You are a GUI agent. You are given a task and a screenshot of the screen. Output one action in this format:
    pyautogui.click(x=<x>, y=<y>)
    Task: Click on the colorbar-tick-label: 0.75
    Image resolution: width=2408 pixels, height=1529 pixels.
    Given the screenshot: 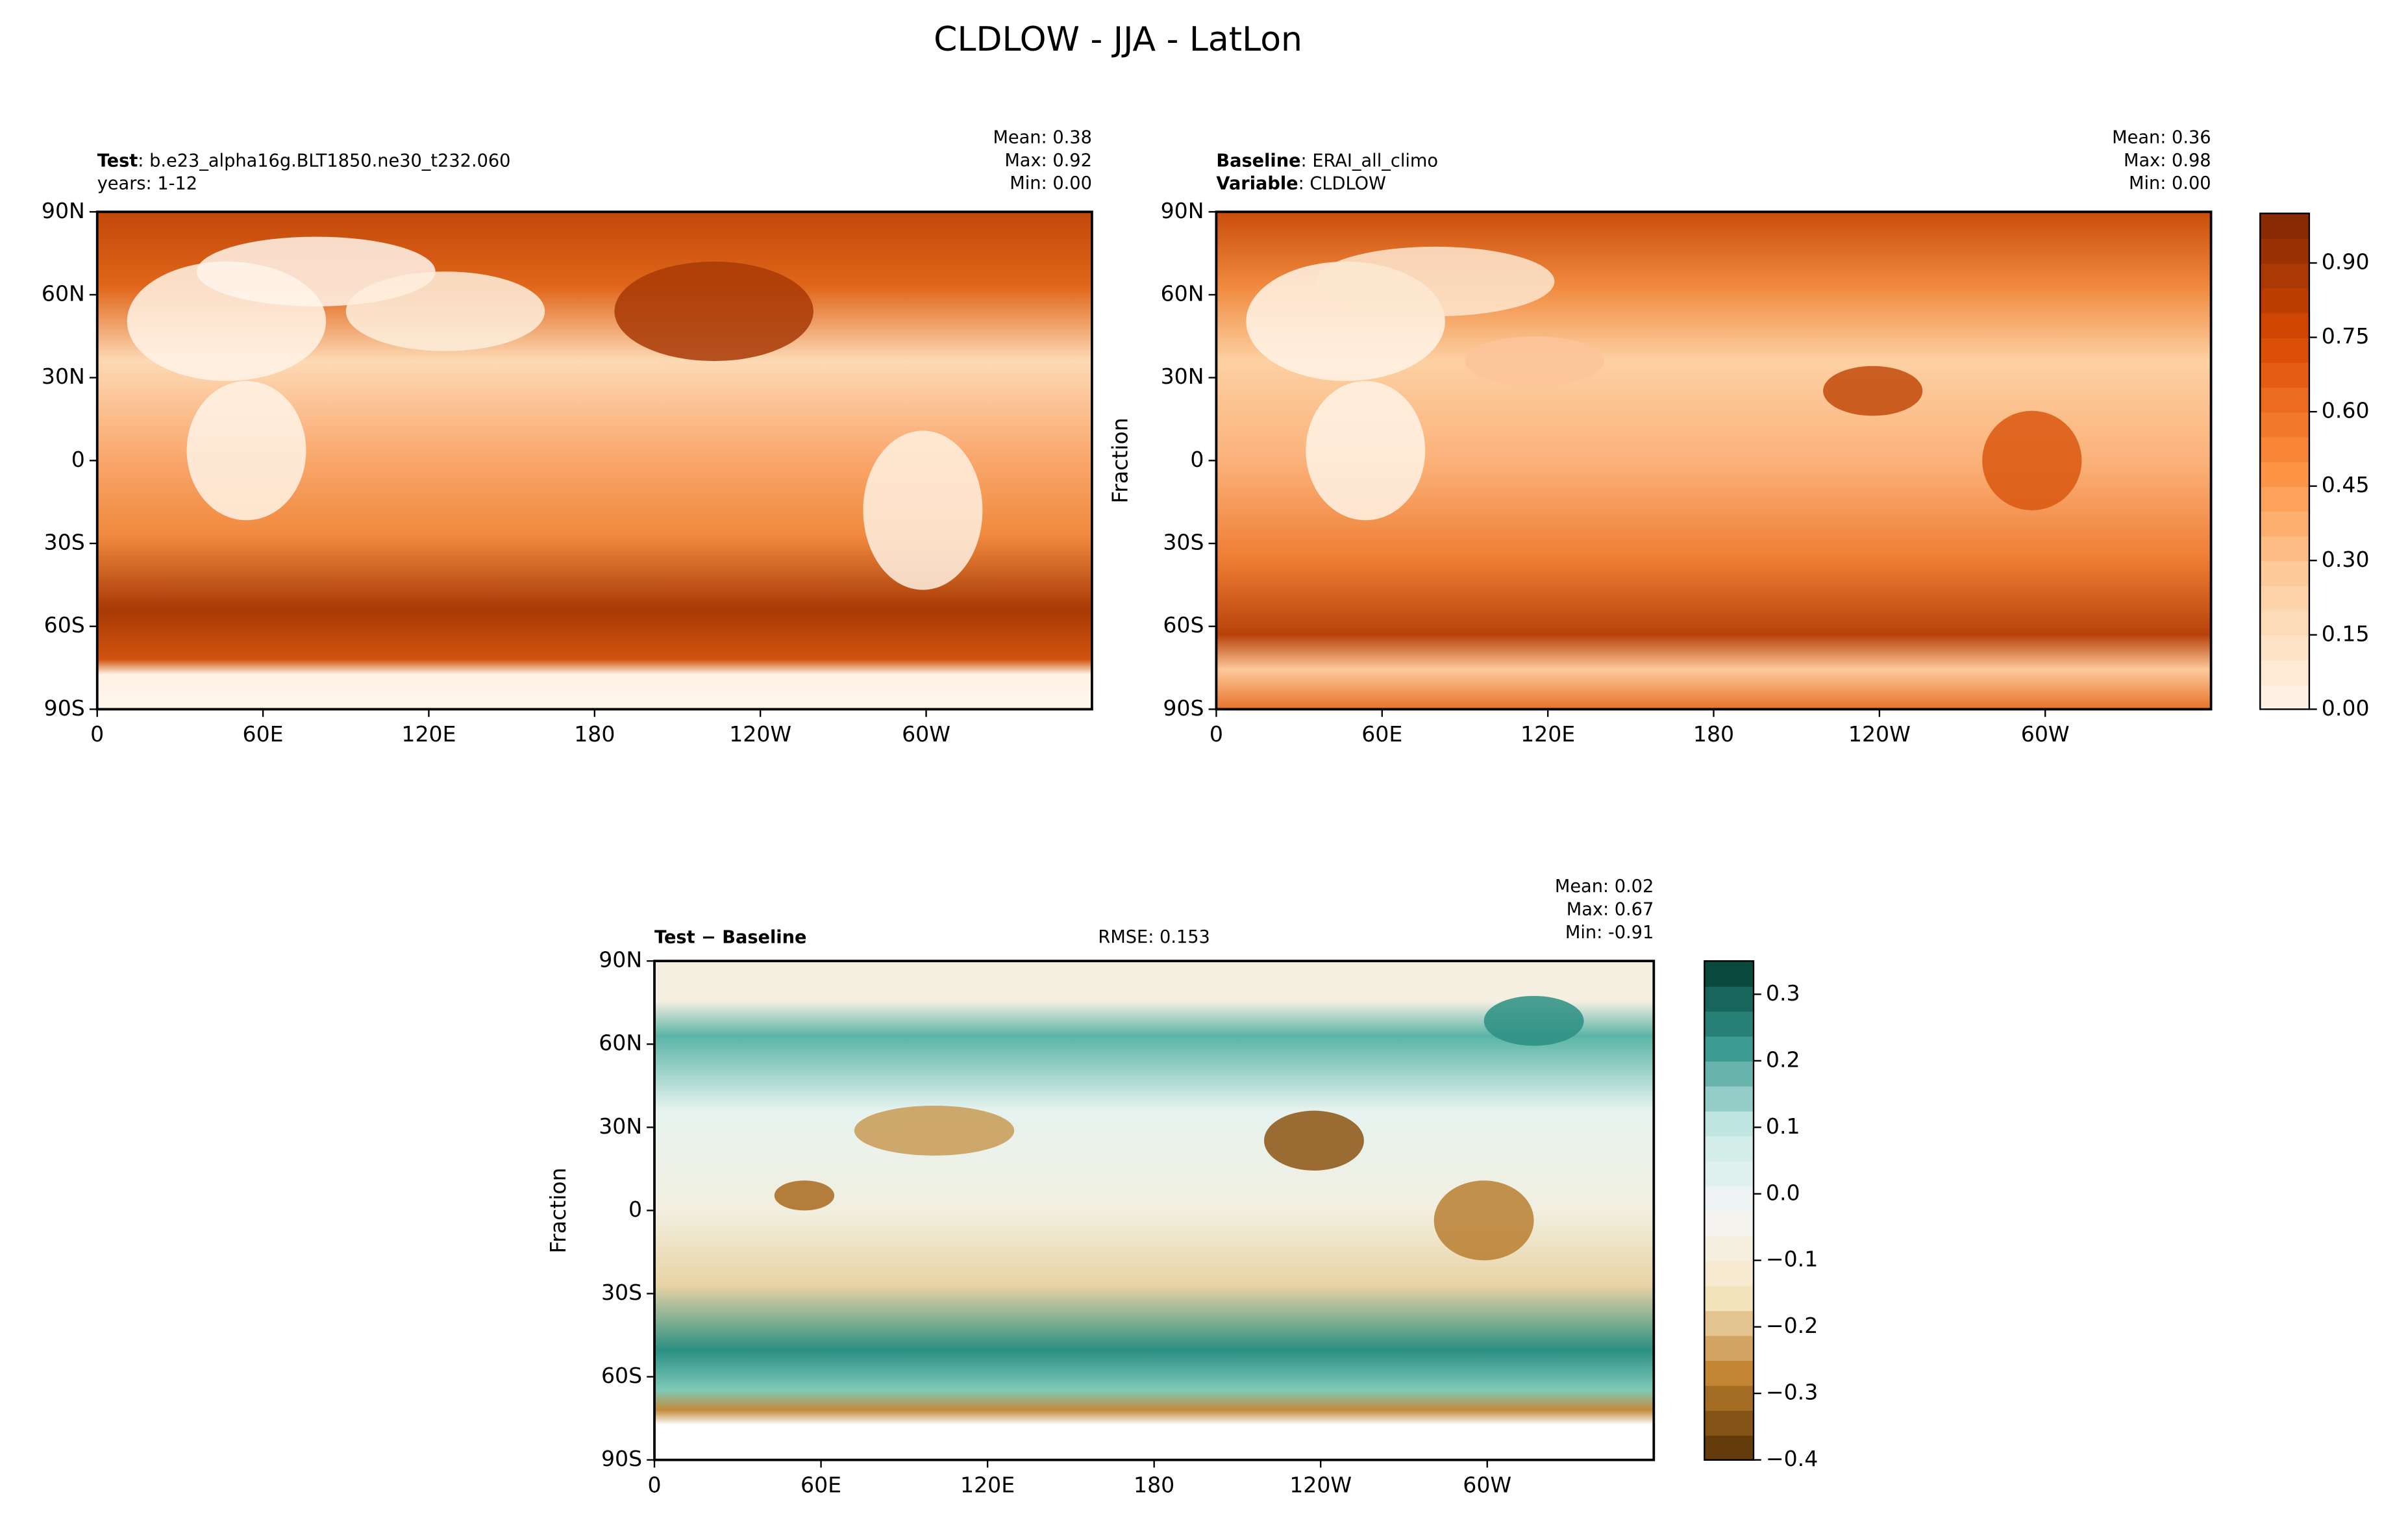 What is the action you would take?
    pyautogui.click(x=2346, y=336)
    